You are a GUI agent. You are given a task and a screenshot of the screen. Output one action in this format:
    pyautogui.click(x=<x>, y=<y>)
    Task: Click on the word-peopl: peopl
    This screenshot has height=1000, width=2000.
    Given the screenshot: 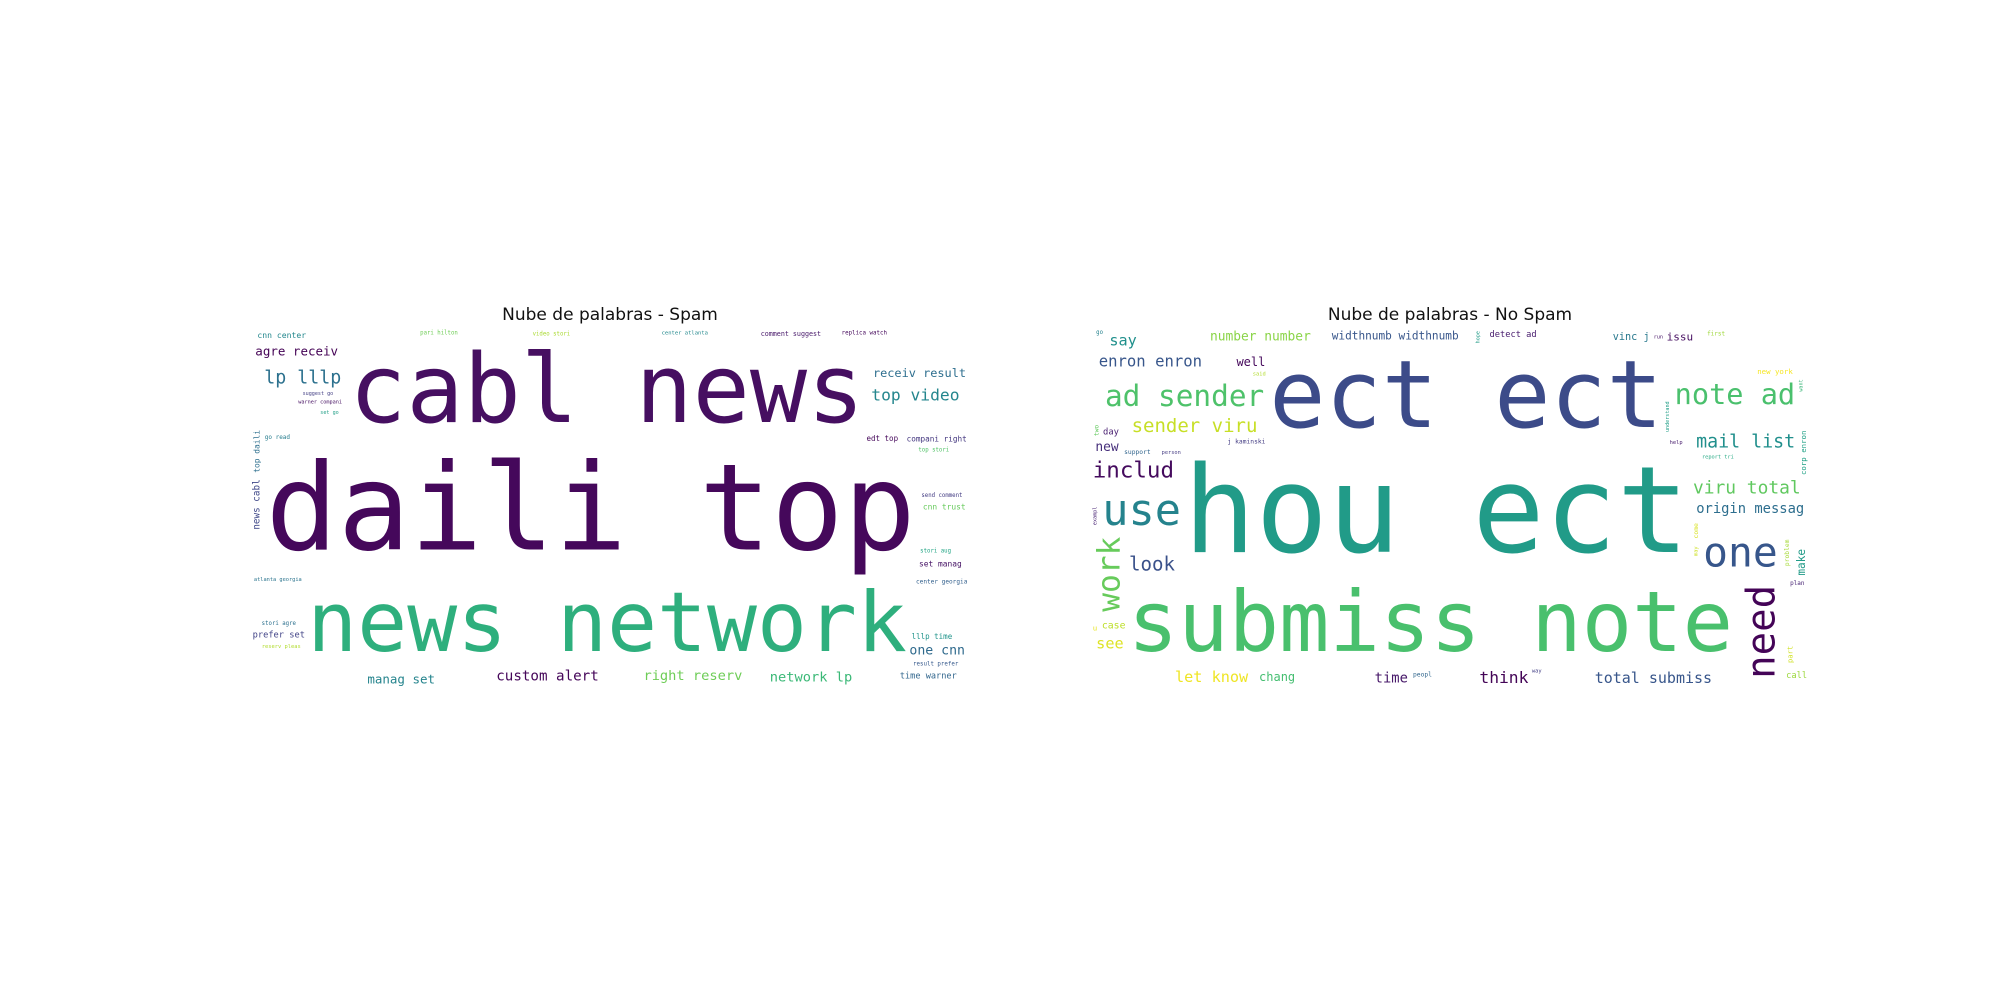 What is the action you would take?
    pyautogui.click(x=1422, y=675)
    